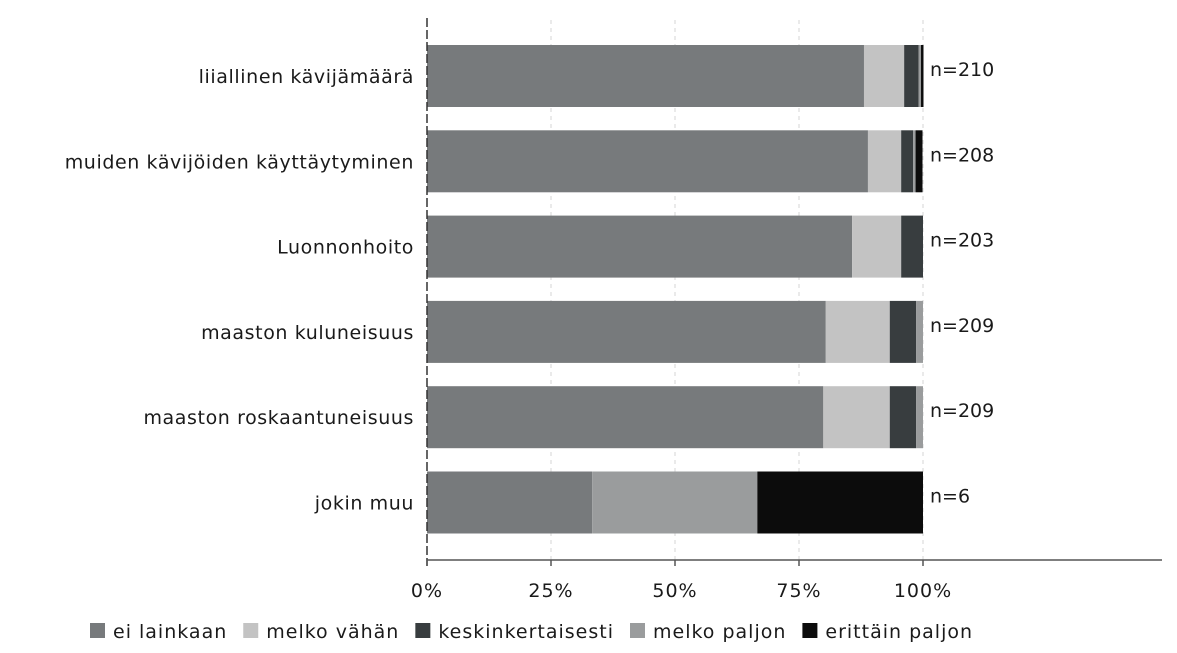 The image size is (1177, 653). I want to click on x-tick-label: 25%, so click(550, 591).